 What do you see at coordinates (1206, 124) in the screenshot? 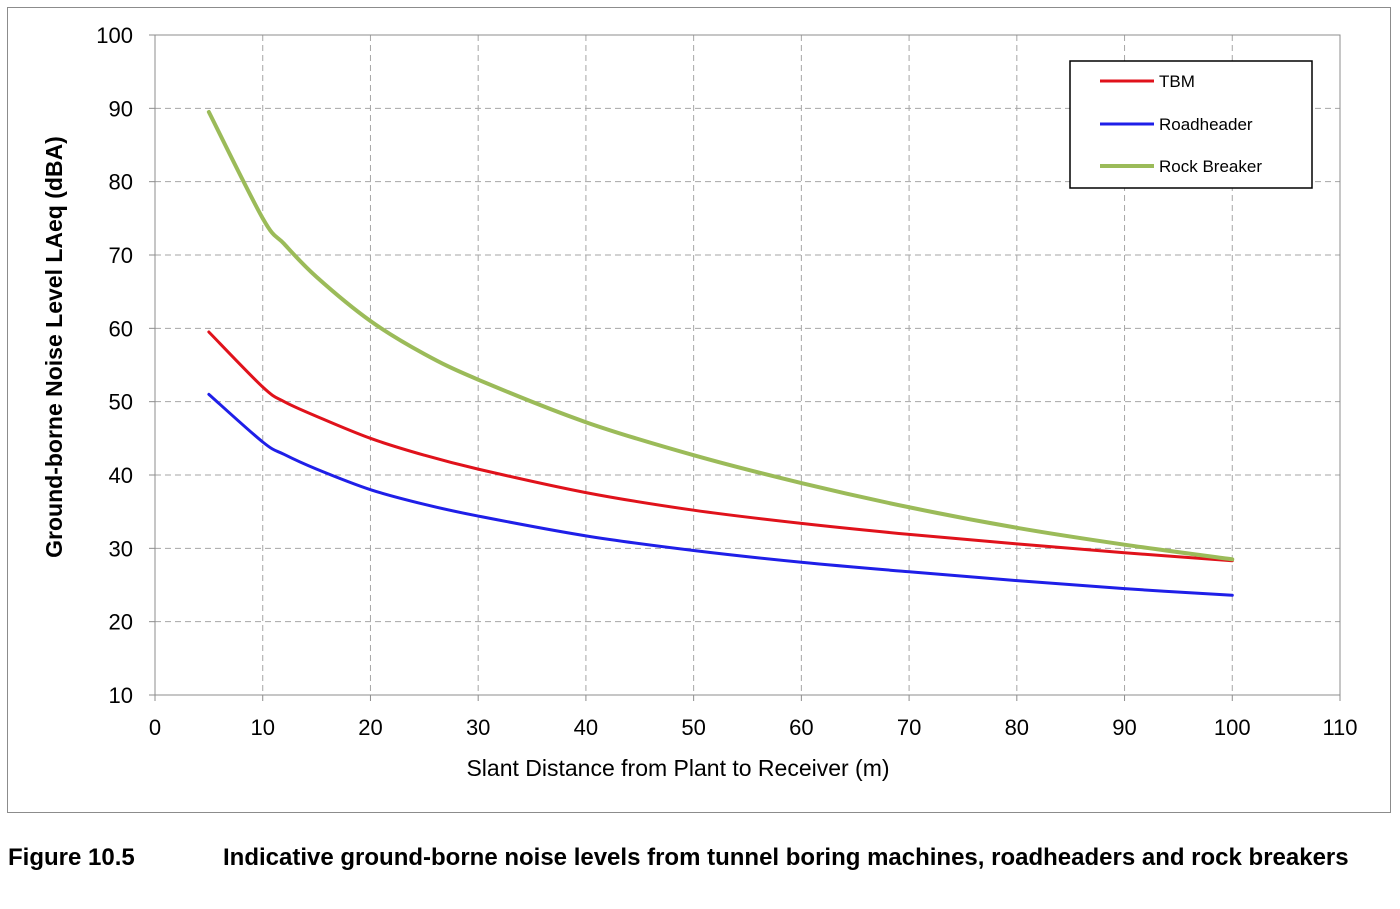
I see `legend-label-roadheader: Roadheader` at bounding box center [1206, 124].